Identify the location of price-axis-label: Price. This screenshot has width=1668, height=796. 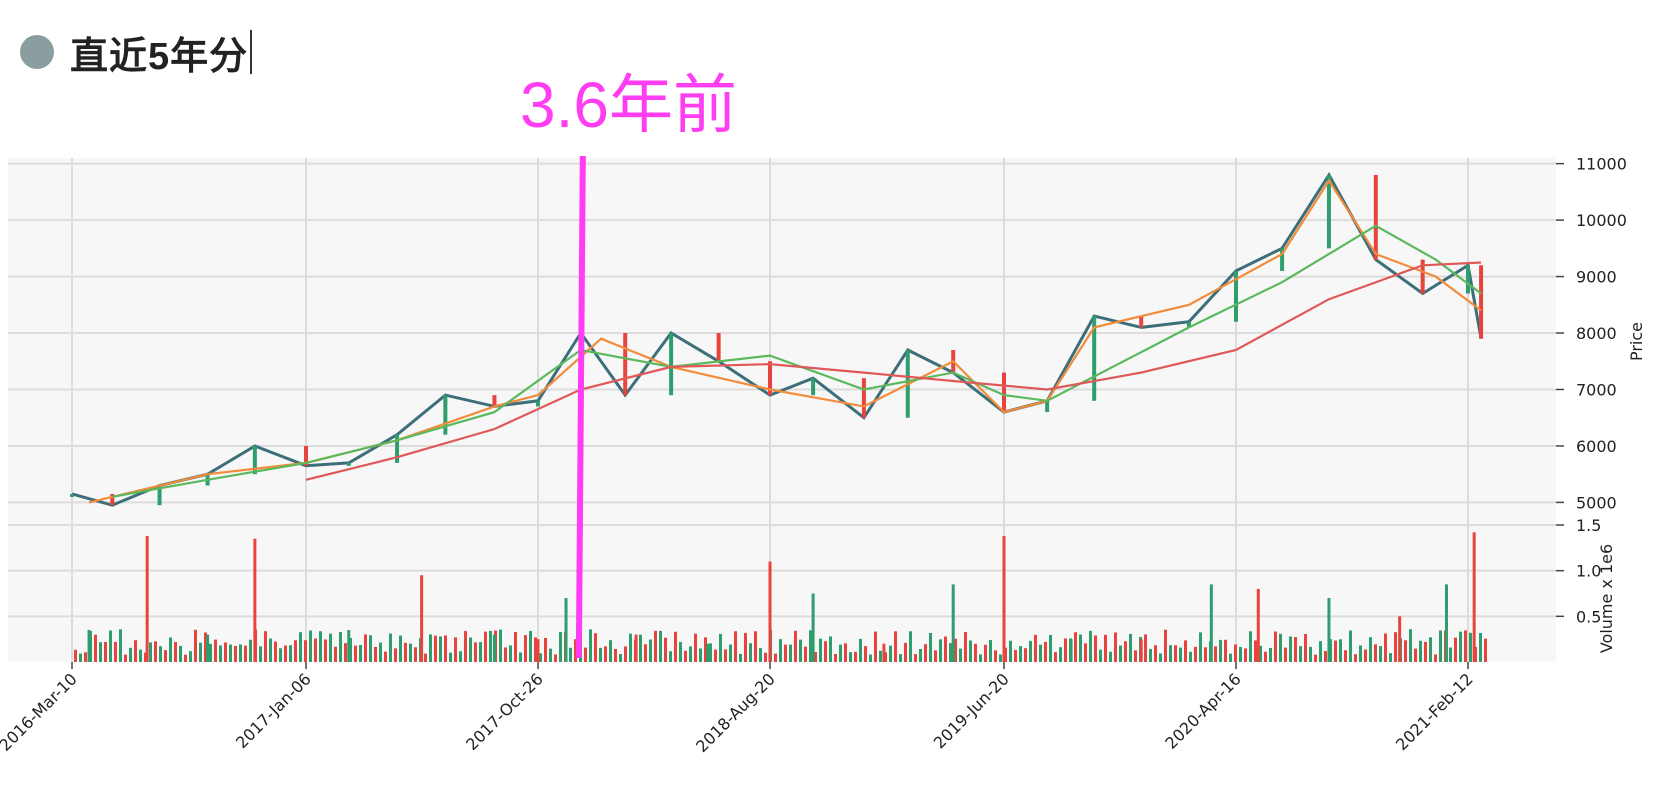
(1636, 341).